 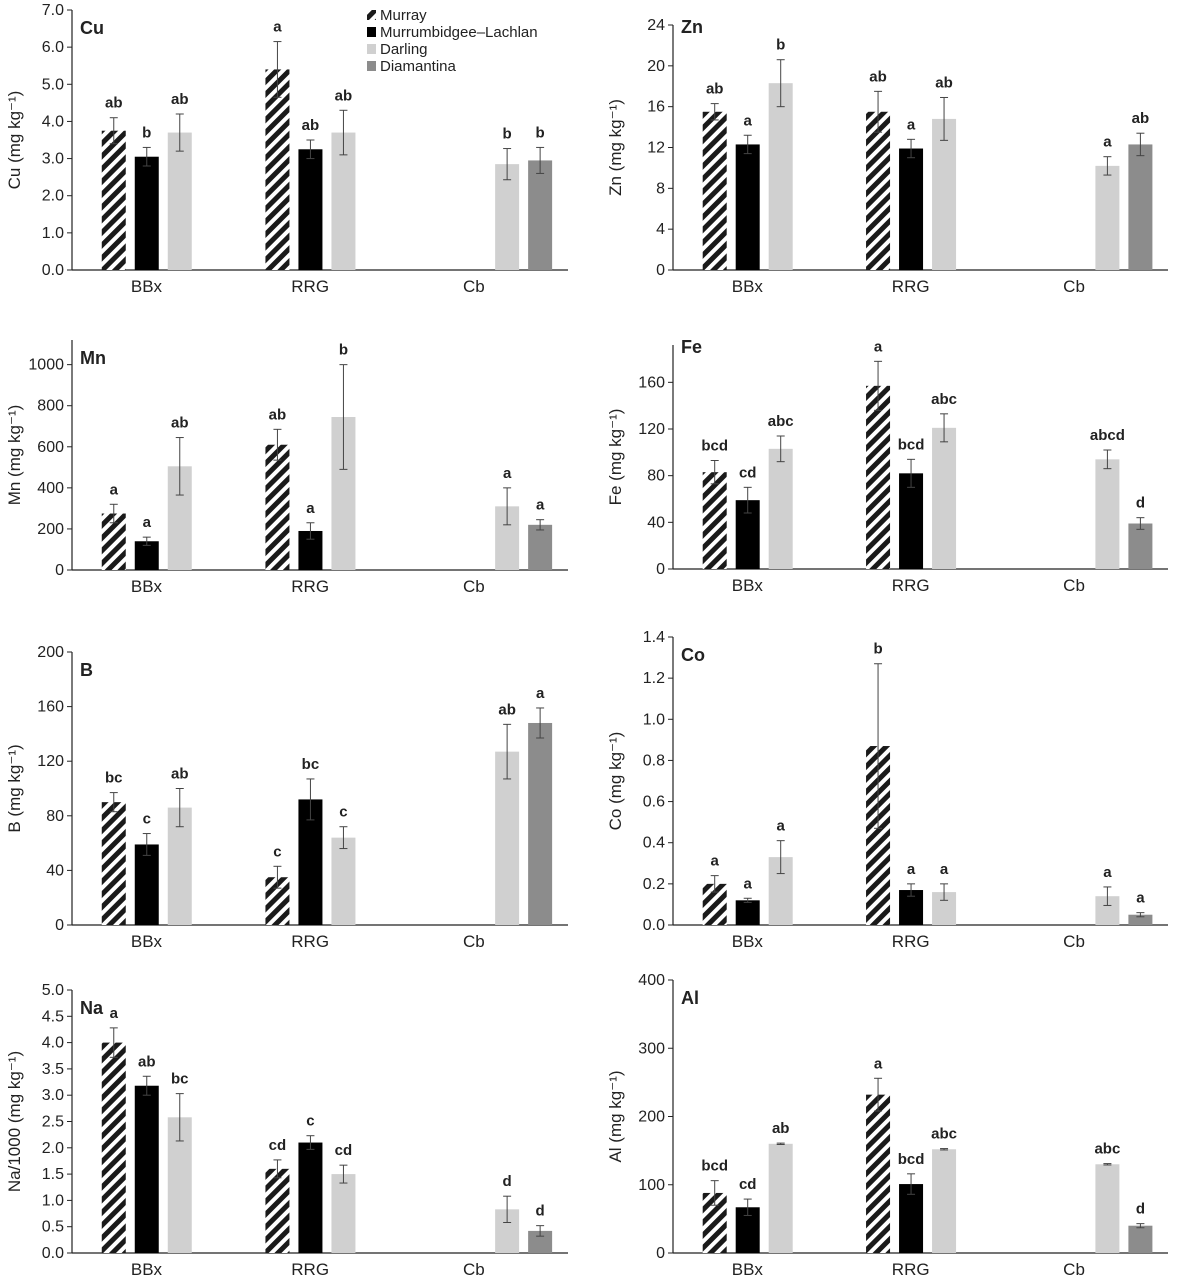 What do you see at coordinates (615, 457) in the screenshot?
I see `y-axis-label: Fe (mg kg⁻¹)` at bounding box center [615, 457].